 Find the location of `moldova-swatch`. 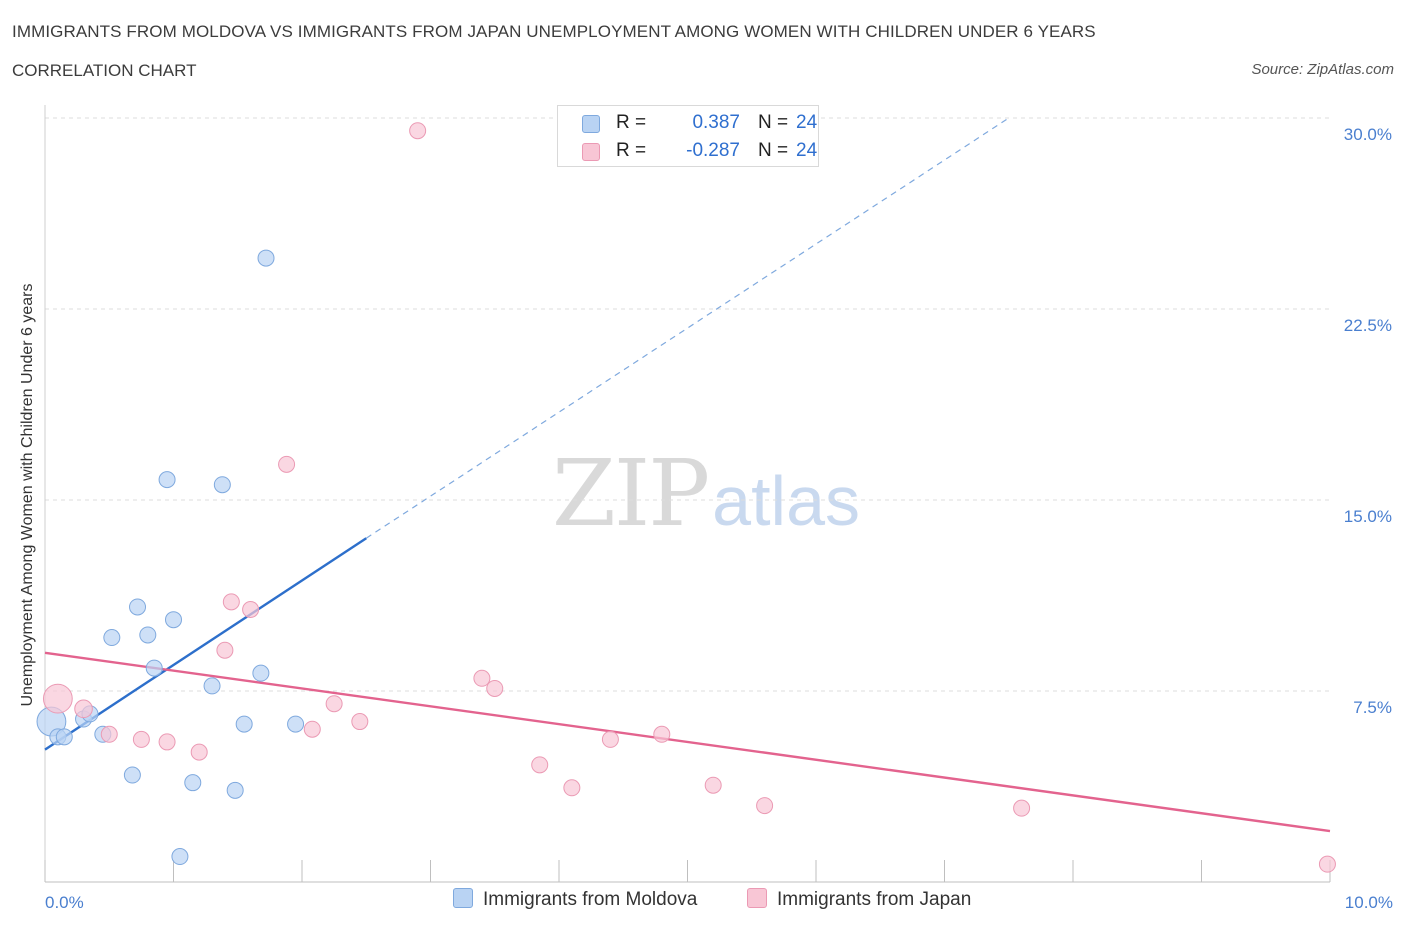

moldova-swatch is located at coordinates (591, 124).